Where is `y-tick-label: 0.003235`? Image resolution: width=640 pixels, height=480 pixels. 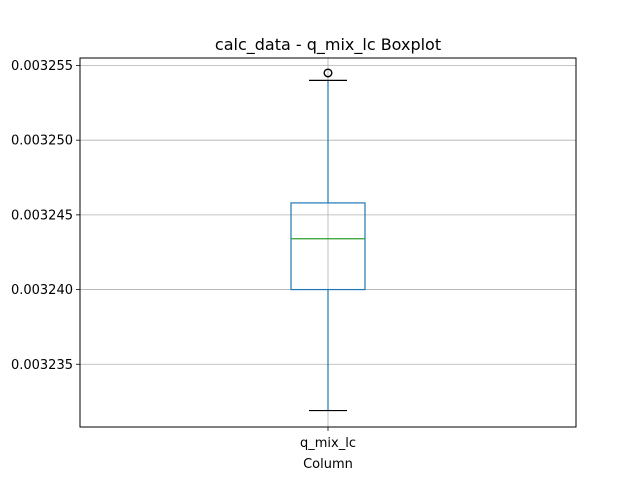 y-tick-label: 0.003235 is located at coordinates (42, 365).